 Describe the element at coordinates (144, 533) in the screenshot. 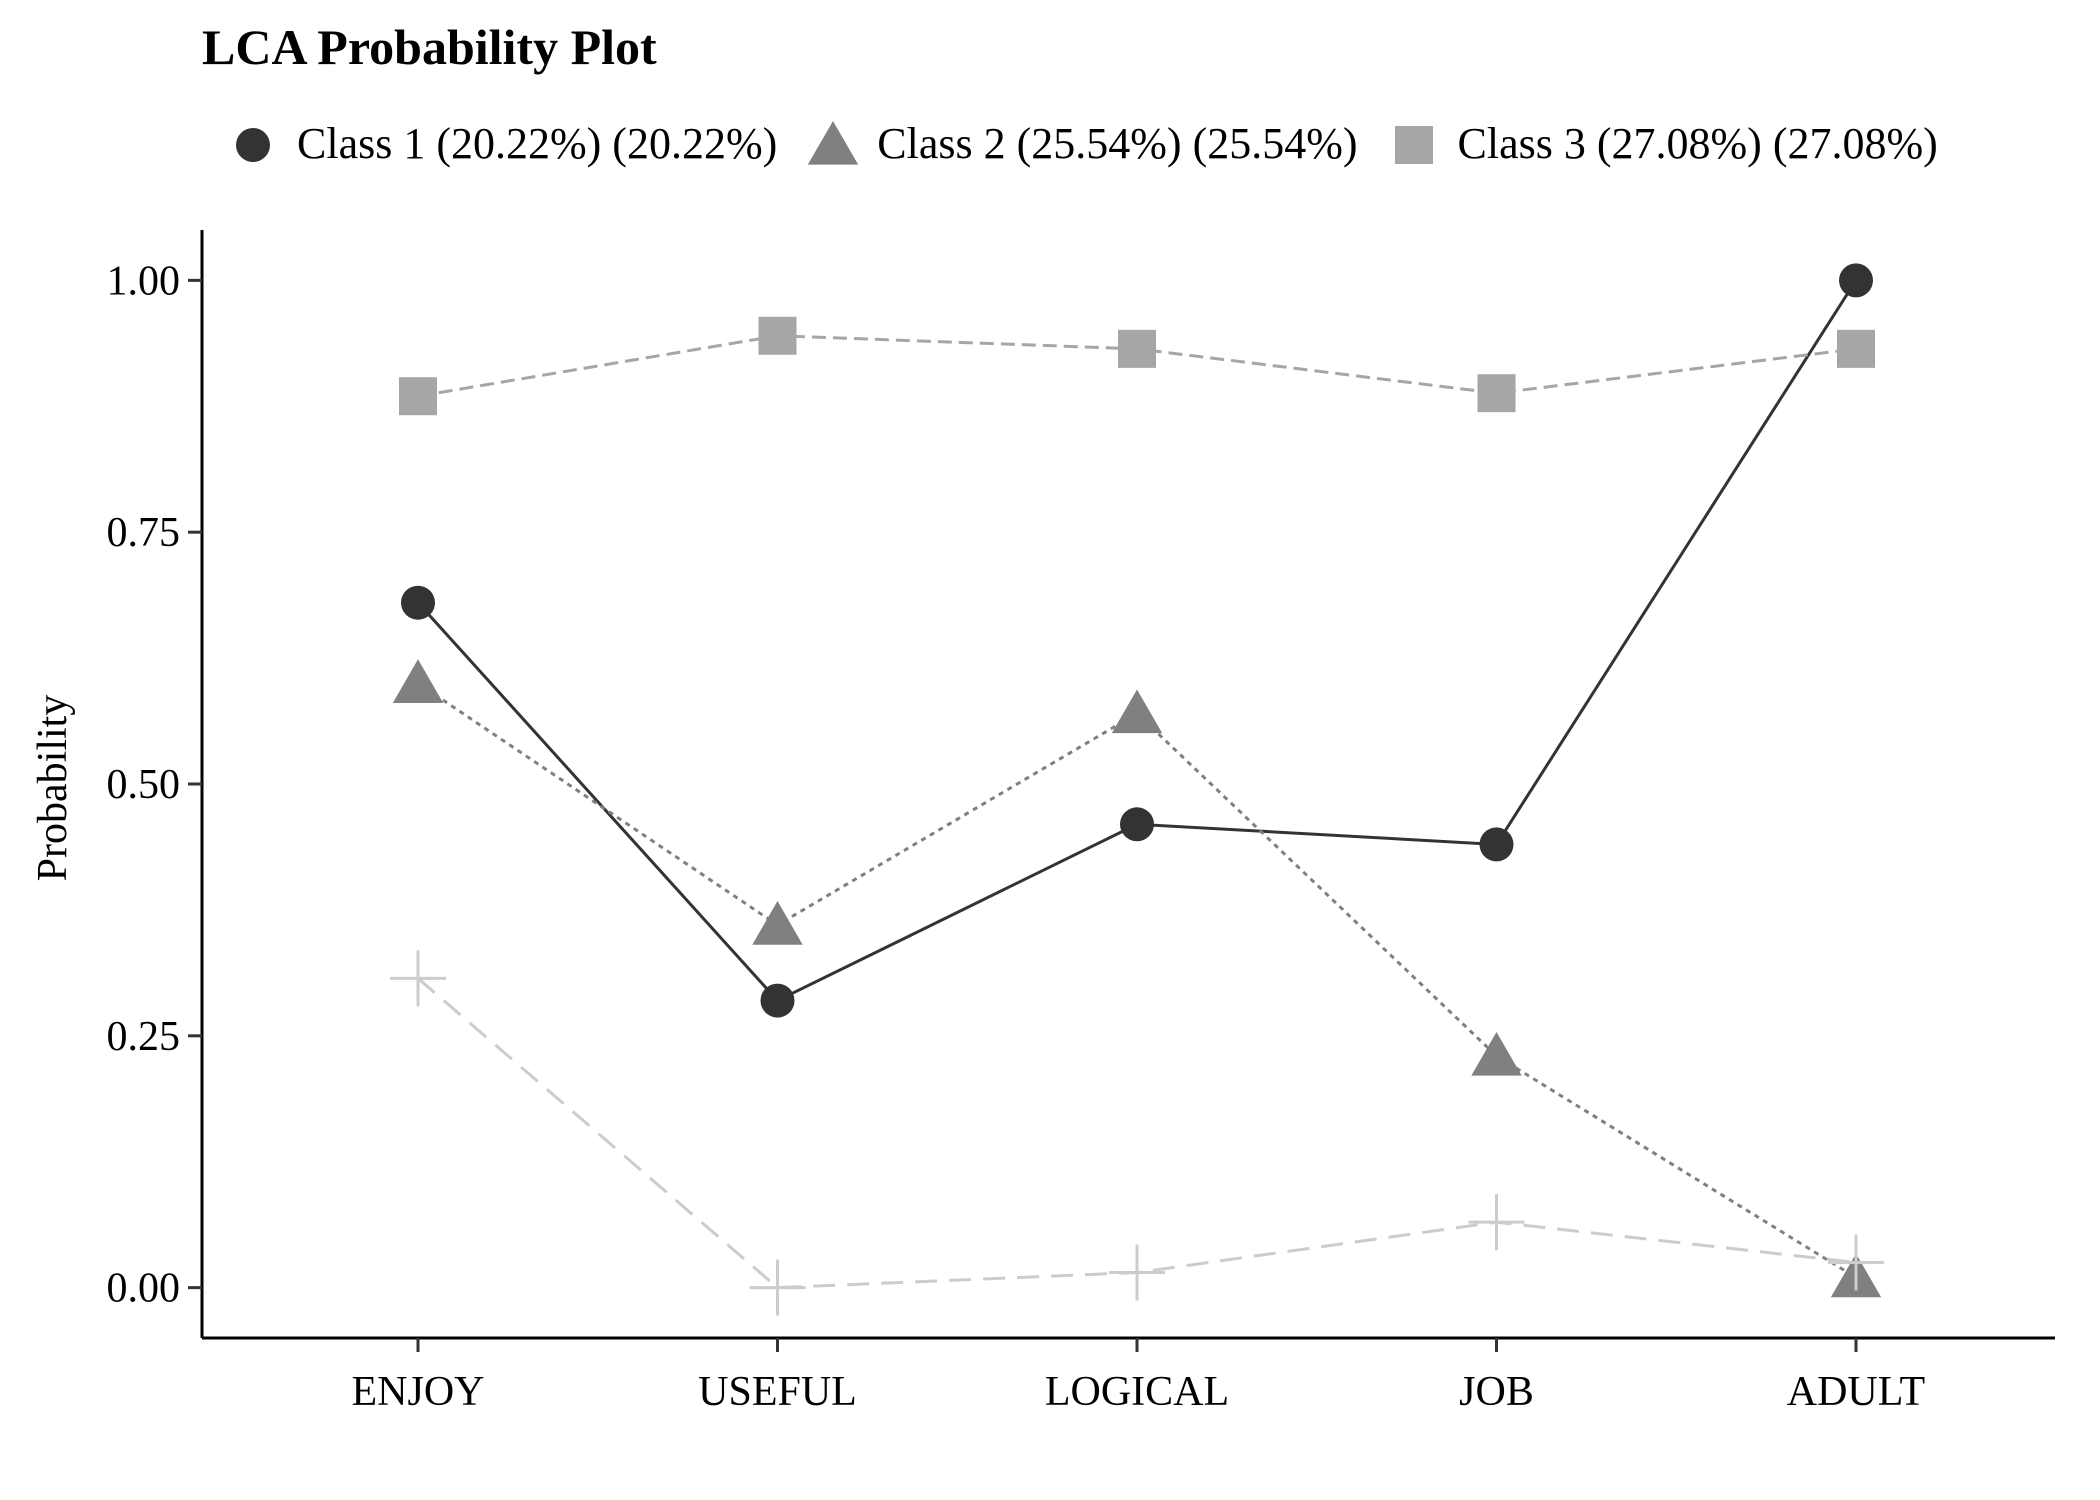

I see `y-tick-label: 0.75` at that location.